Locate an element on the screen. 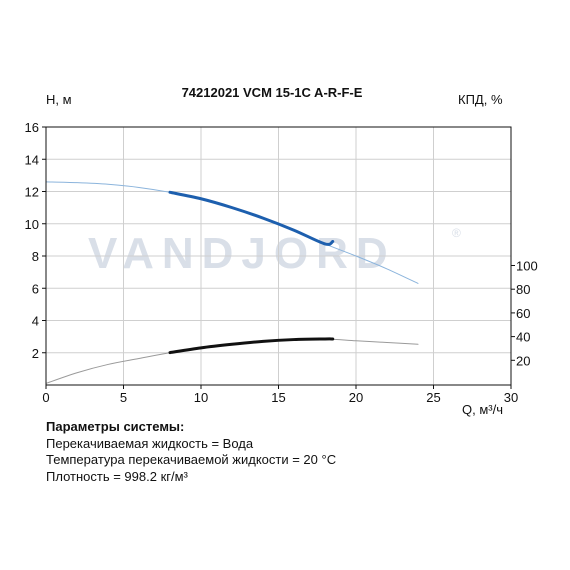  y-tick-label: 8 is located at coordinates (35, 256).